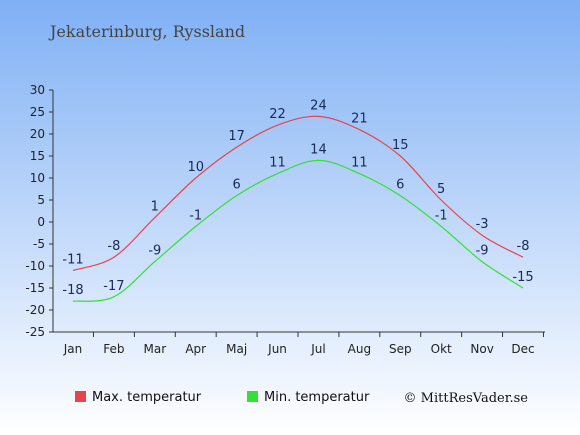  What do you see at coordinates (37, 156) in the screenshot?
I see `y-tick-label: 15` at bounding box center [37, 156].